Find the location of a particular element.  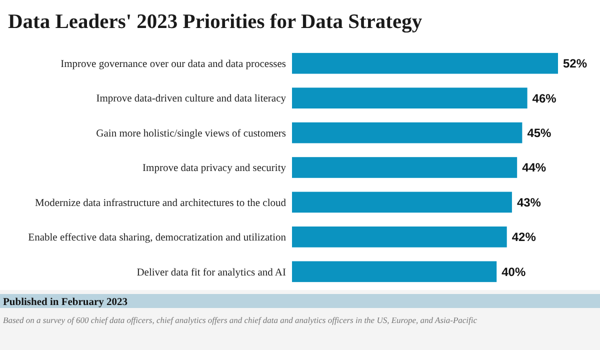

data-label: 52% is located at coordinates (575, 63).